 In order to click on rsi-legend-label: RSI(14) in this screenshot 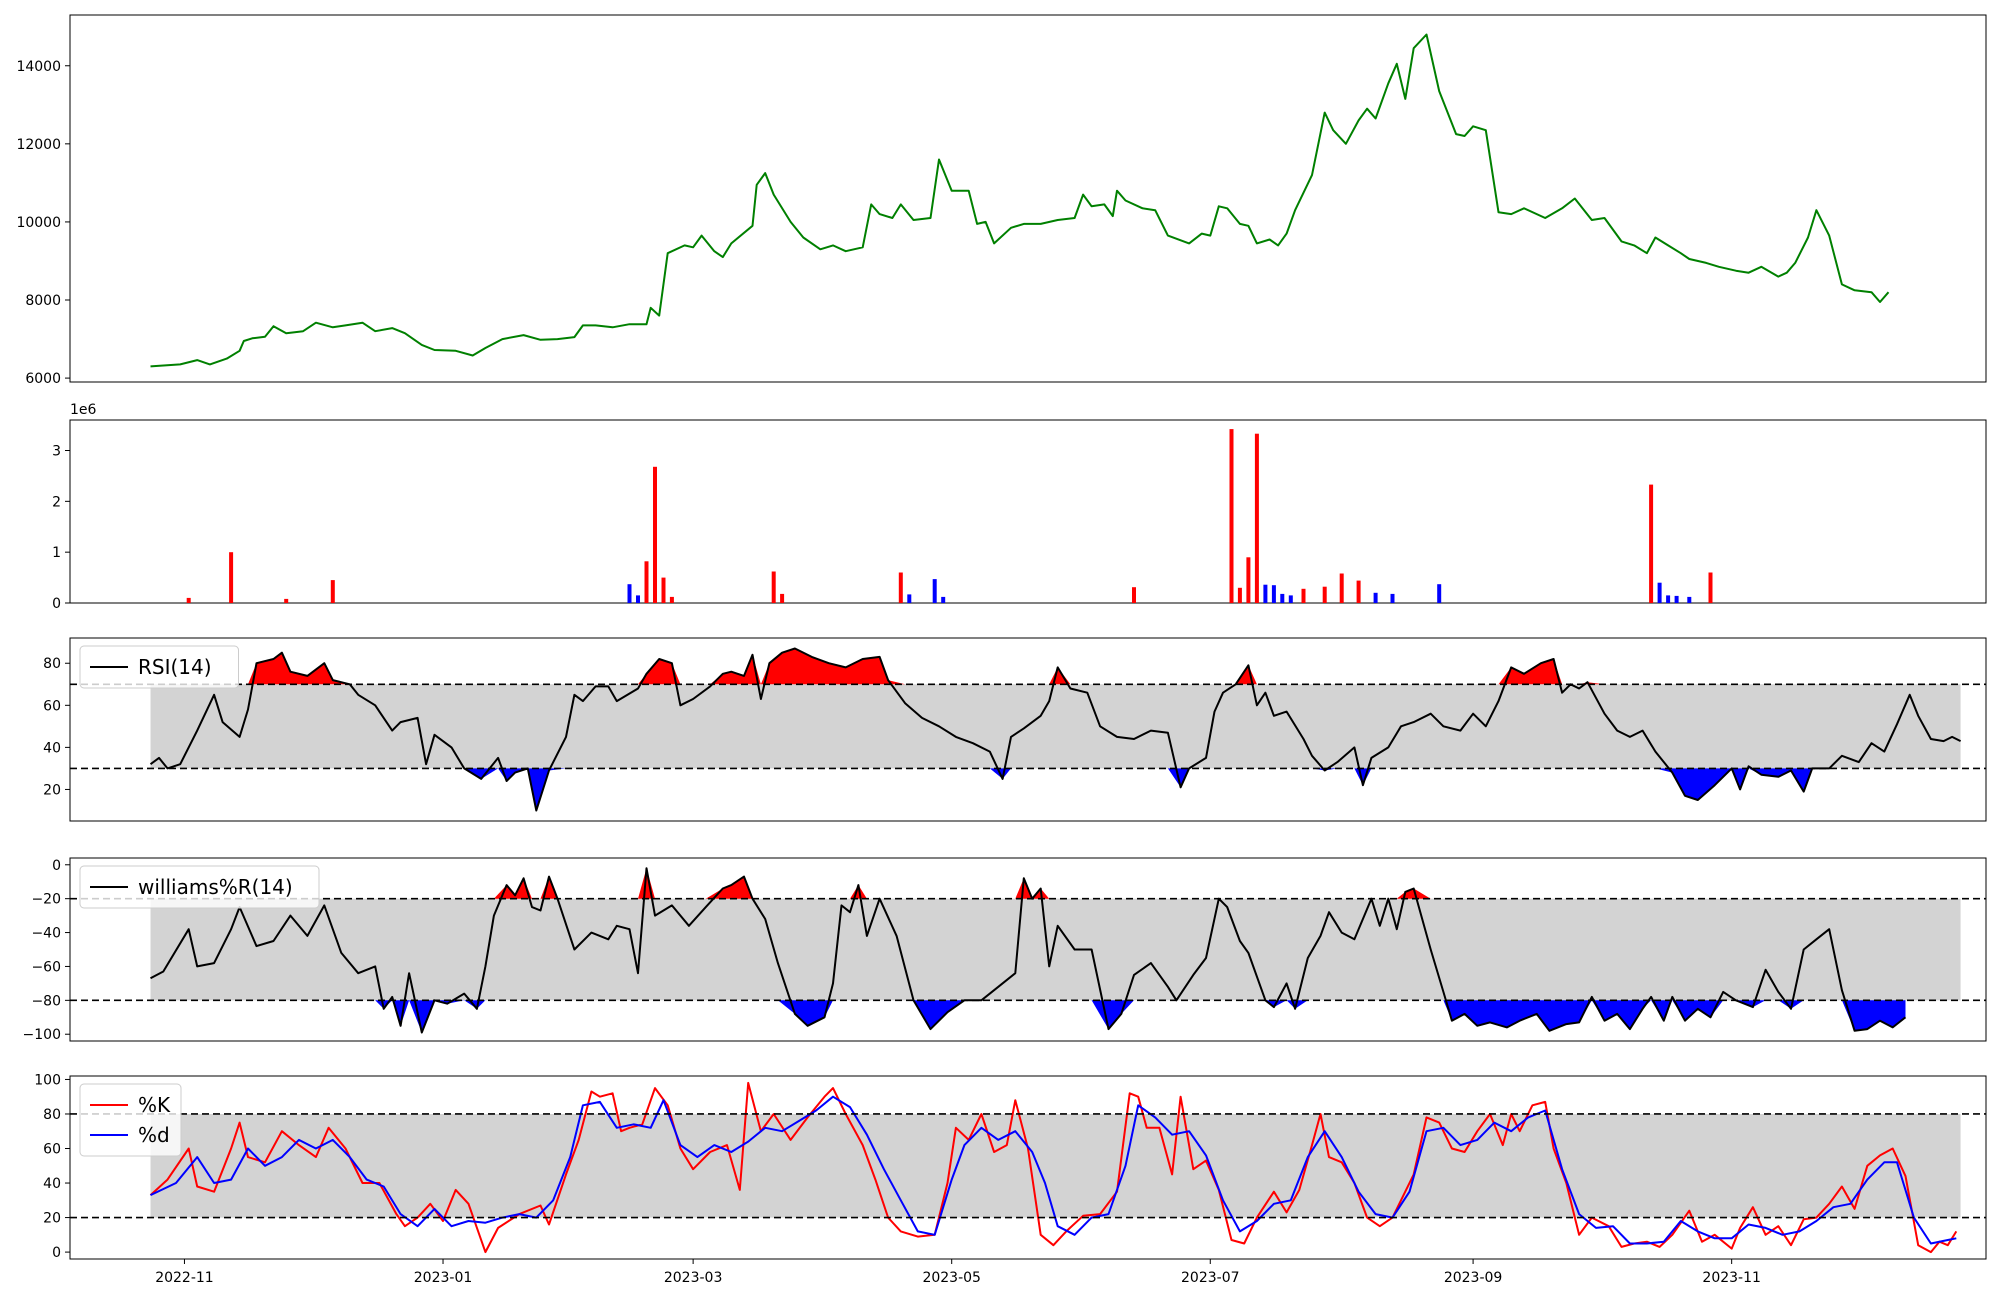, I will do `click(175, 667)`.